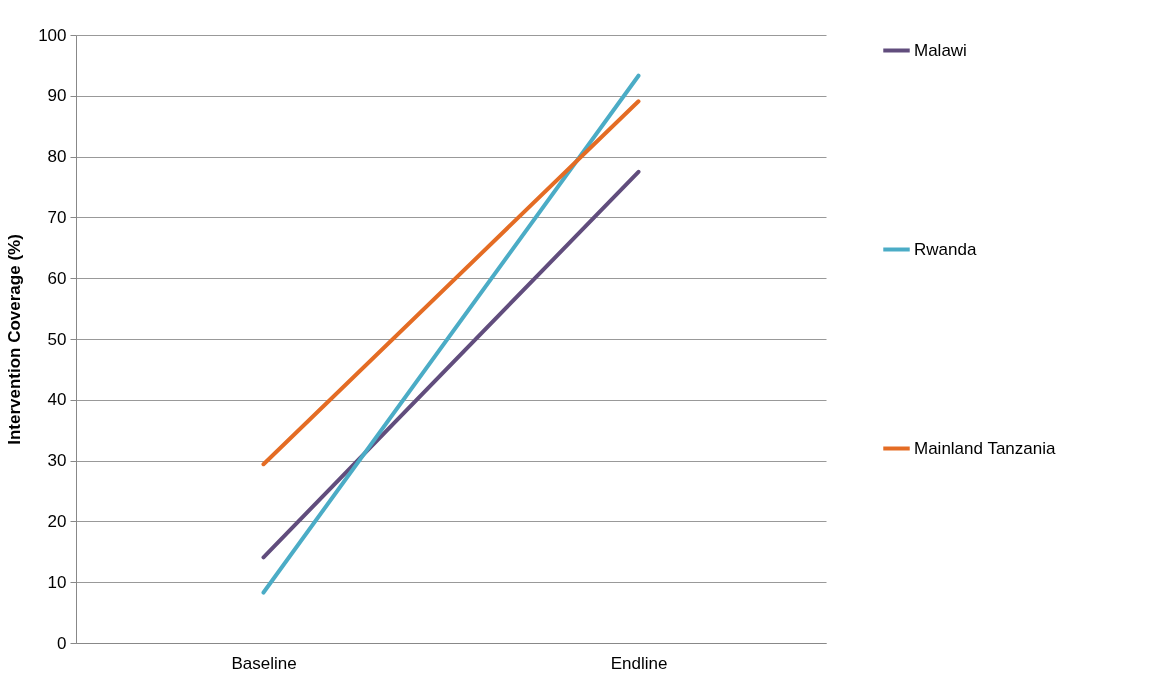  Describe the element at coordinates (57, 339) in the screenshot. I see `y-tick-label: 50` at that location.